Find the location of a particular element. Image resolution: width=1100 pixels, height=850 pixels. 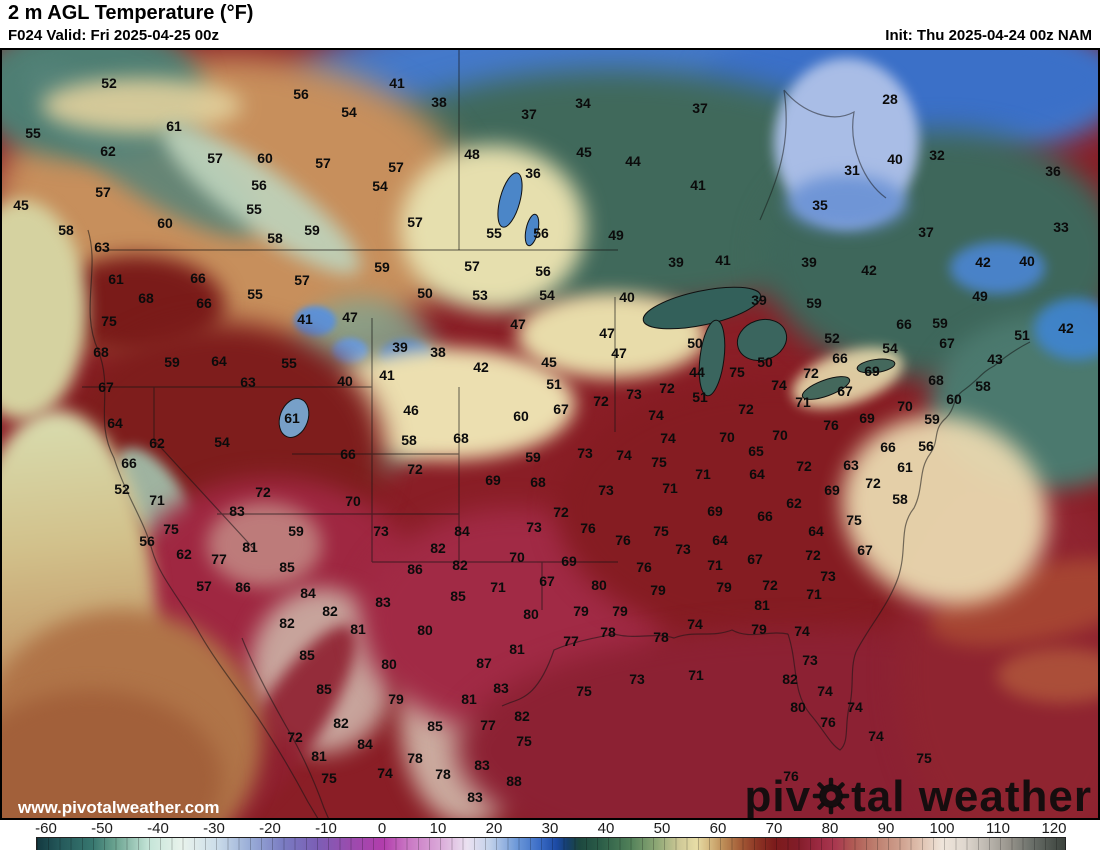

colorbar-tick: 110 is located at coordinates (998, 828).